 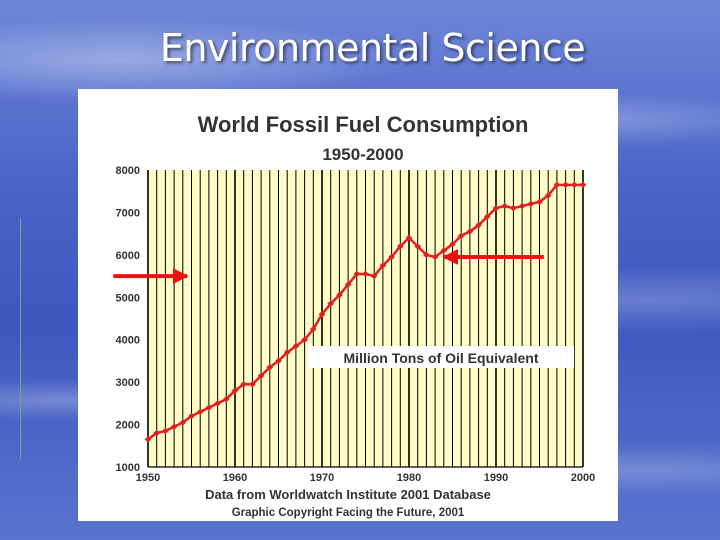 I want to click on data-point-1966, so click(x=287, y=352).